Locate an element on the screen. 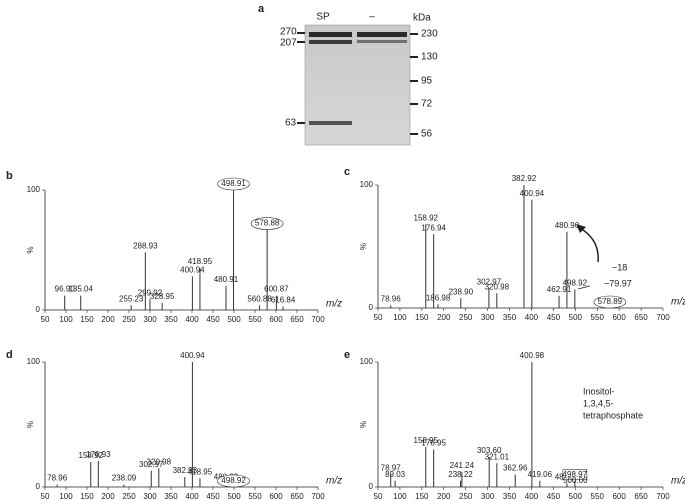  annotation: tetraphosphate is located at coordinates (613, 415).